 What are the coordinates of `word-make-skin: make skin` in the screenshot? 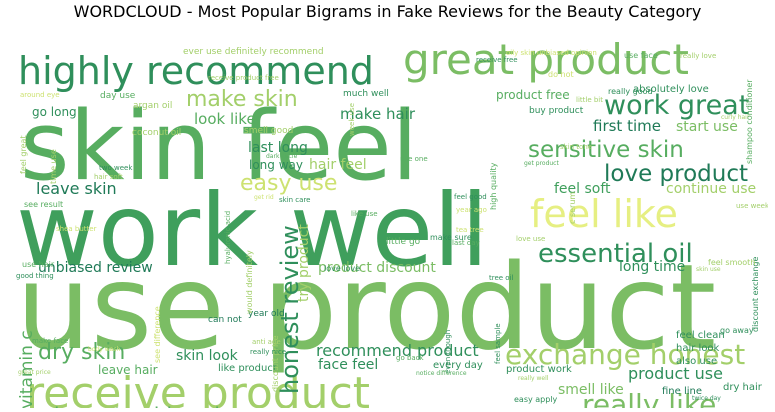 It's located at (242, 99).